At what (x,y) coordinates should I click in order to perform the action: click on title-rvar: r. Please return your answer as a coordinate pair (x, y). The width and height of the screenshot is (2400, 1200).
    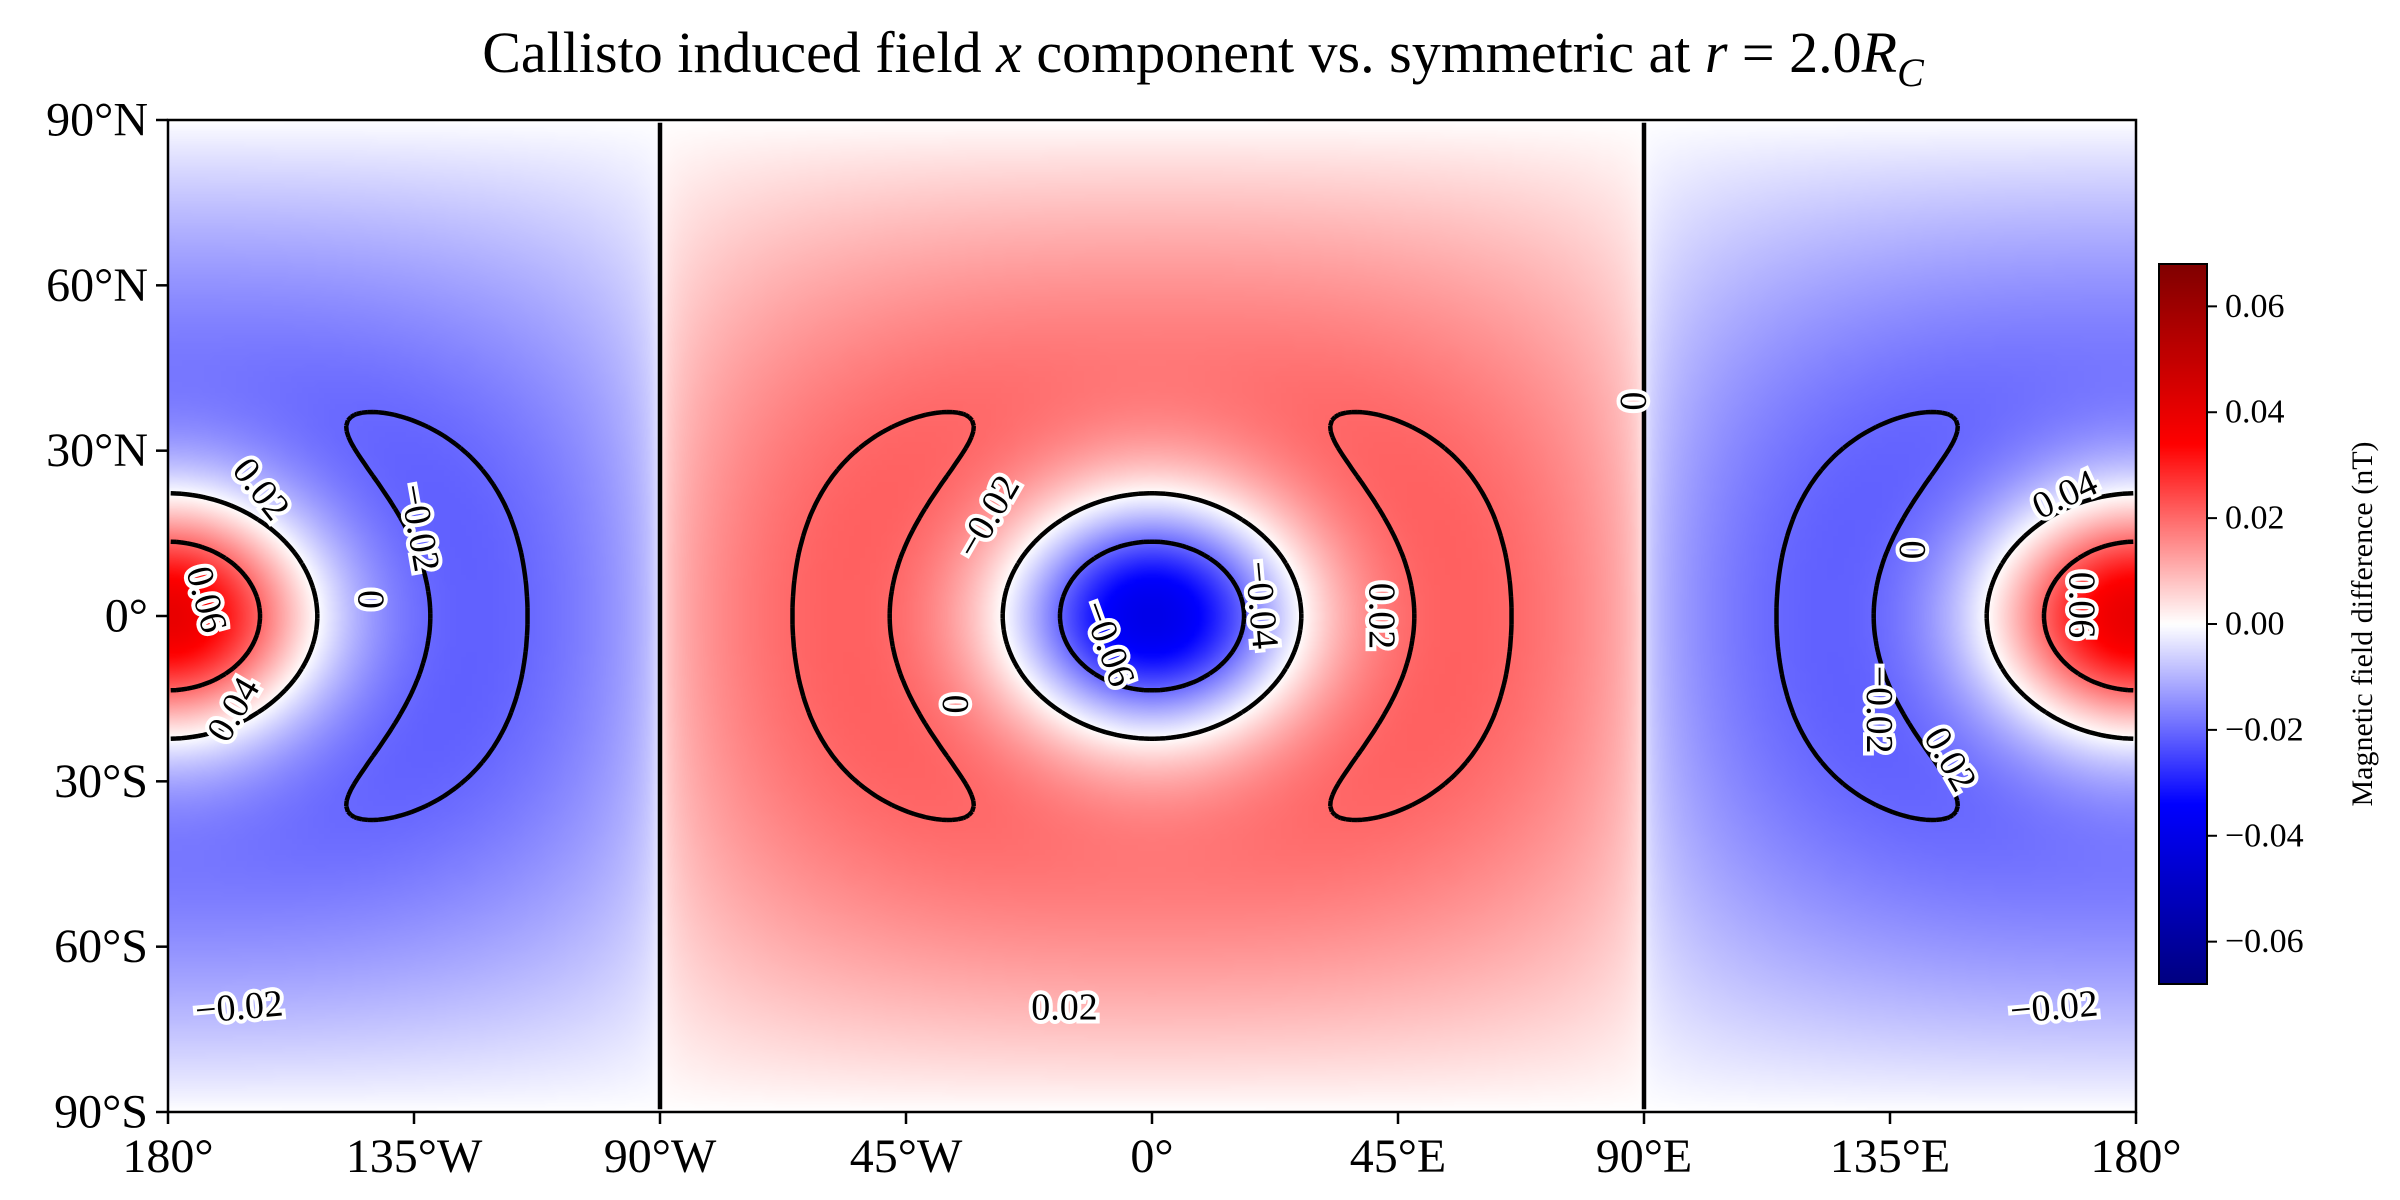
    Looking at the image, I should click on (1716, 52).